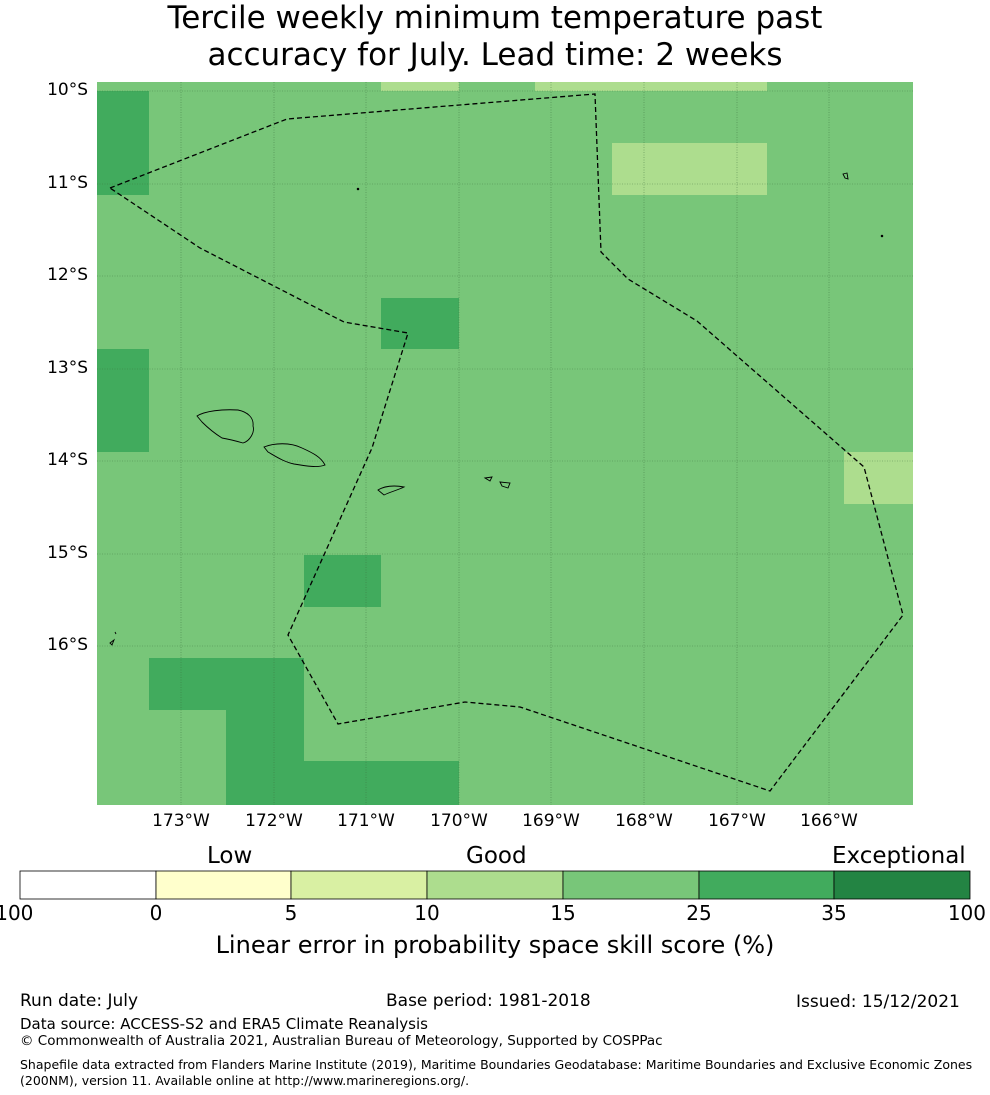  Describe the element at coordinates (67, 183) in the screenshot. I see `lat-label: 11°S` at that location.